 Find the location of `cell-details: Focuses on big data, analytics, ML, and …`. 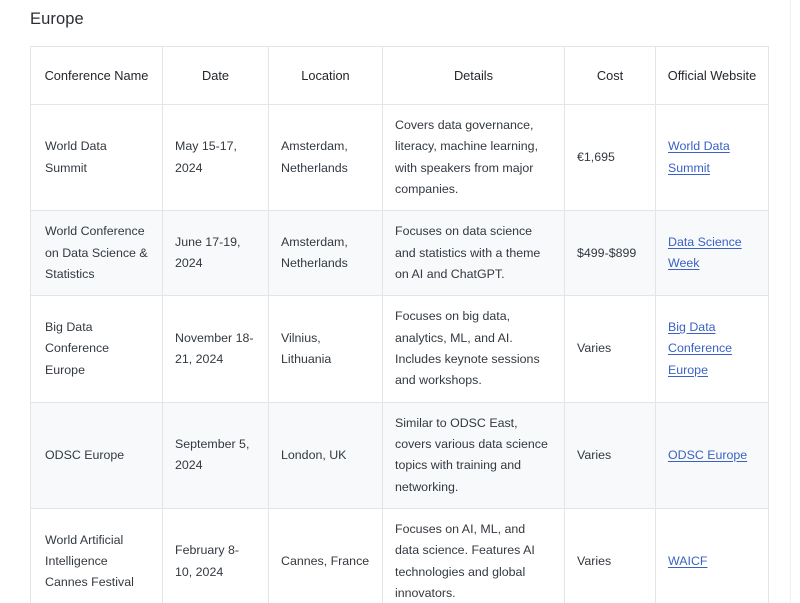

cell-details: Focuses on big data, analytics, ML, and … is located at coordinates (473, 349).